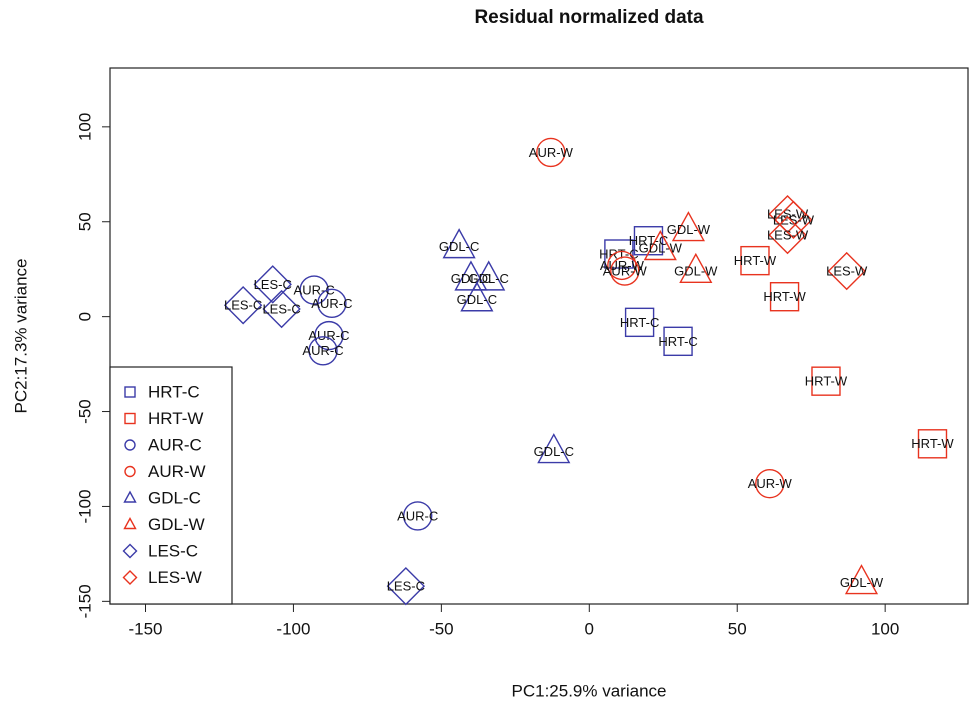 This screenshot has width=969, height=703. Describe the element at coordinates (171, 485) in the screenshot. I see `legend-box` at that location.